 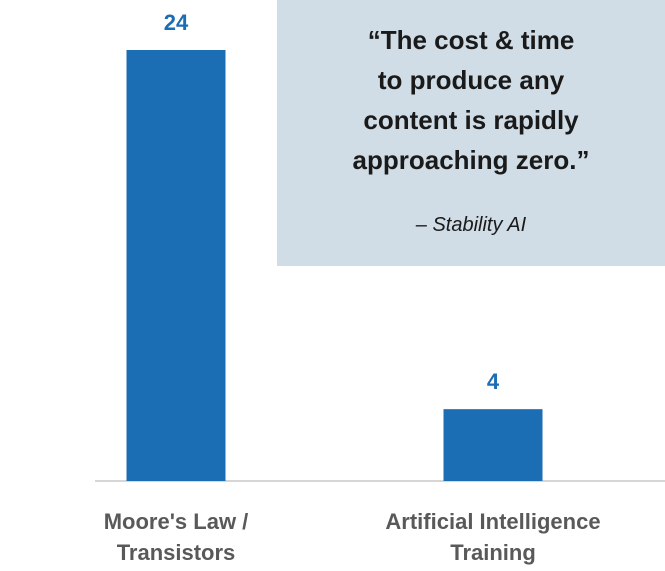 What do you see at coordinates (471, 225) in the screenshot?
I see `quote-source: – Stability AI` at bounding box center [471, 225].